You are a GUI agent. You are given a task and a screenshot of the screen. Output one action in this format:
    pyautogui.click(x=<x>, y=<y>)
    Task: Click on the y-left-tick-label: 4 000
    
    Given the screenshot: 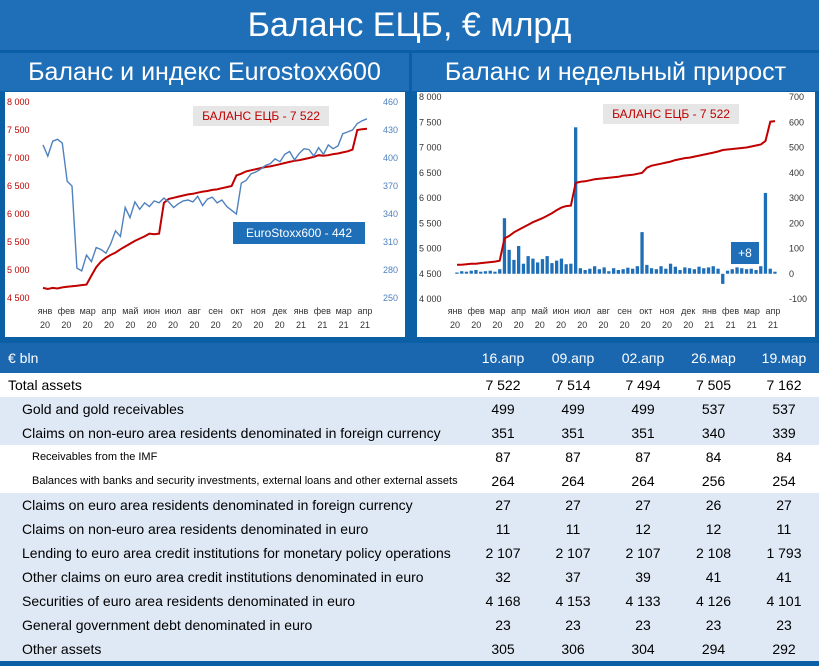 What is the action you would take?
    pyautogui.click(x=430, y=299)
    